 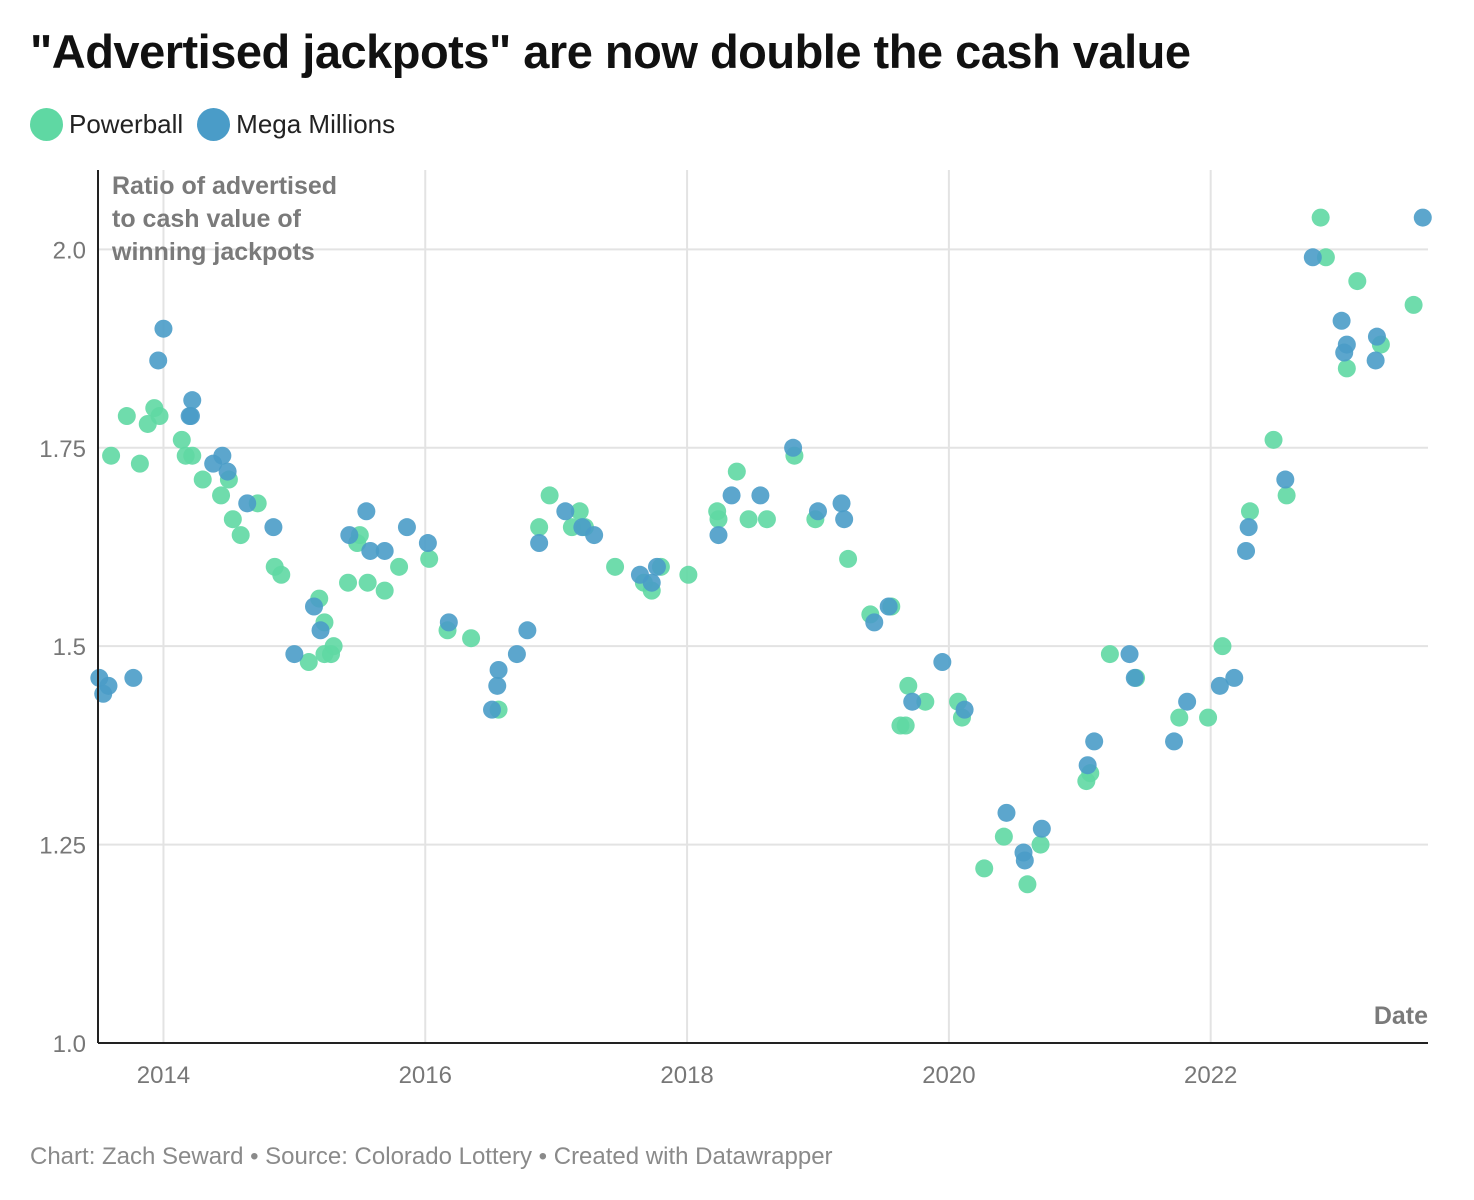 What do you see at coordinates (398, 1156) in the screenshot?
I see `footer-source: Source: Colorado Lottery` at bounding box center [398, 1156].